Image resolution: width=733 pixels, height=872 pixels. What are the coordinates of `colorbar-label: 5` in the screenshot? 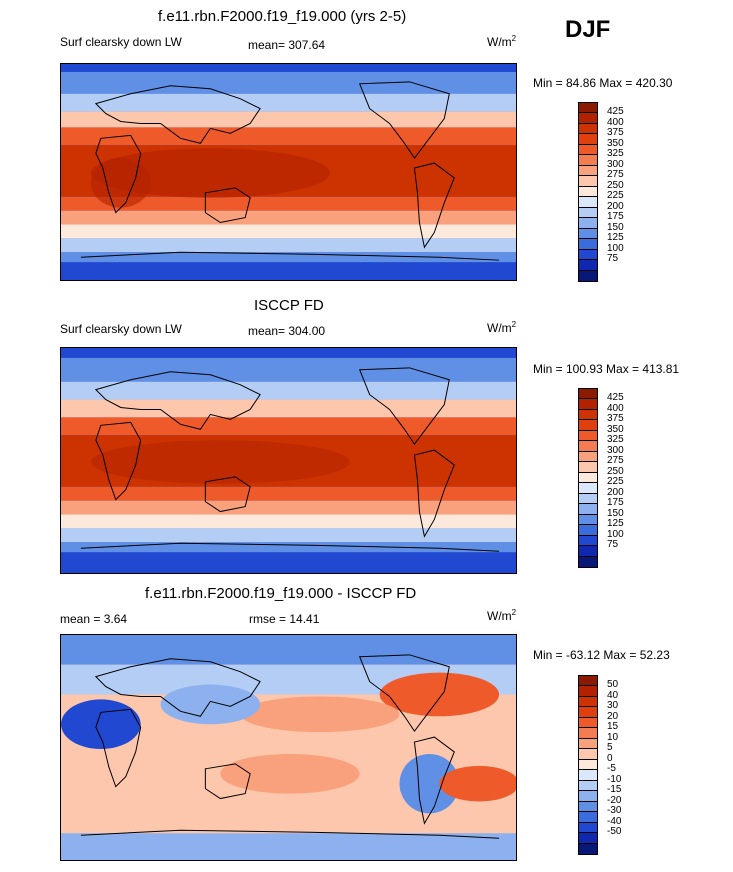 It's located at (610, 748).